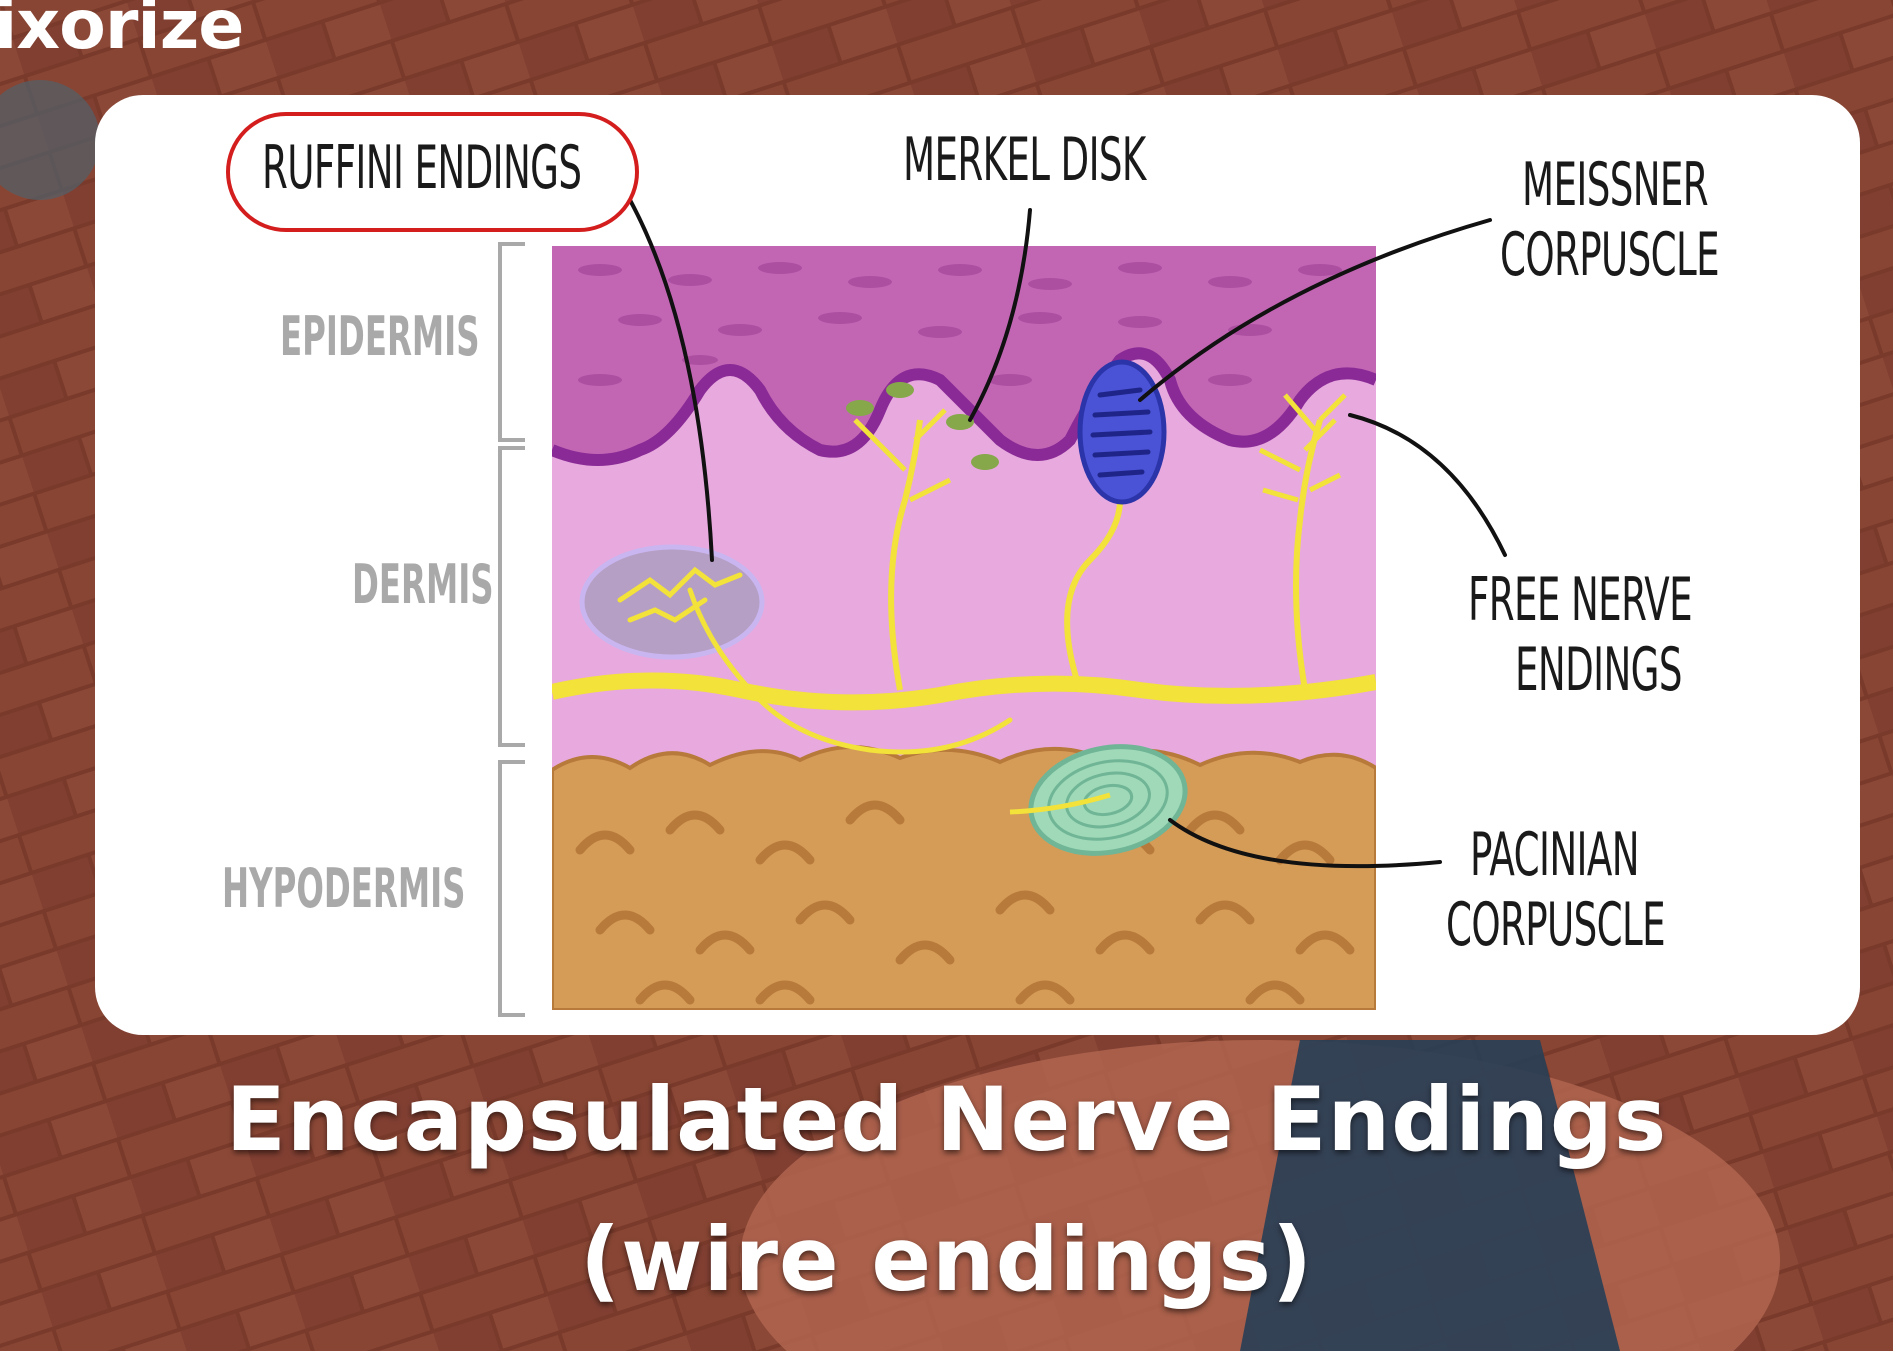 This screenshot has width=1893, height=1351. Describe the element at coordinates (946, 1259) in the screenshot. I see `caption-subtitle: (wire endings)` at that location.